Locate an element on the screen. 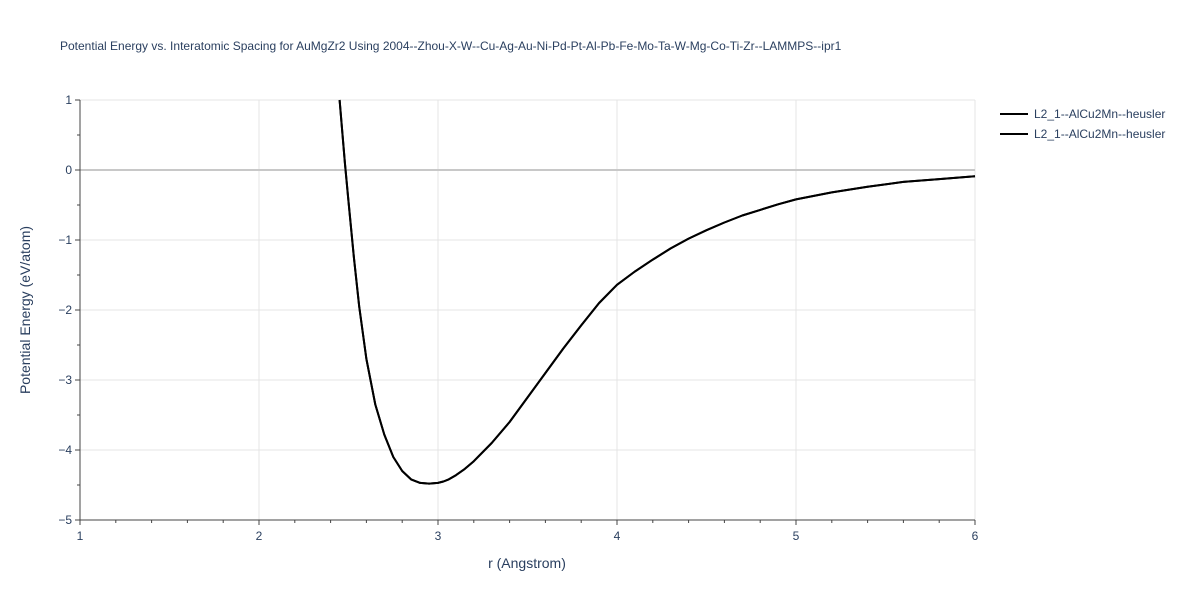 This screenshot has width=1200, height=600. y-axis-title: Potential Energy (eV/atom) is located at coordinates (25, 310).